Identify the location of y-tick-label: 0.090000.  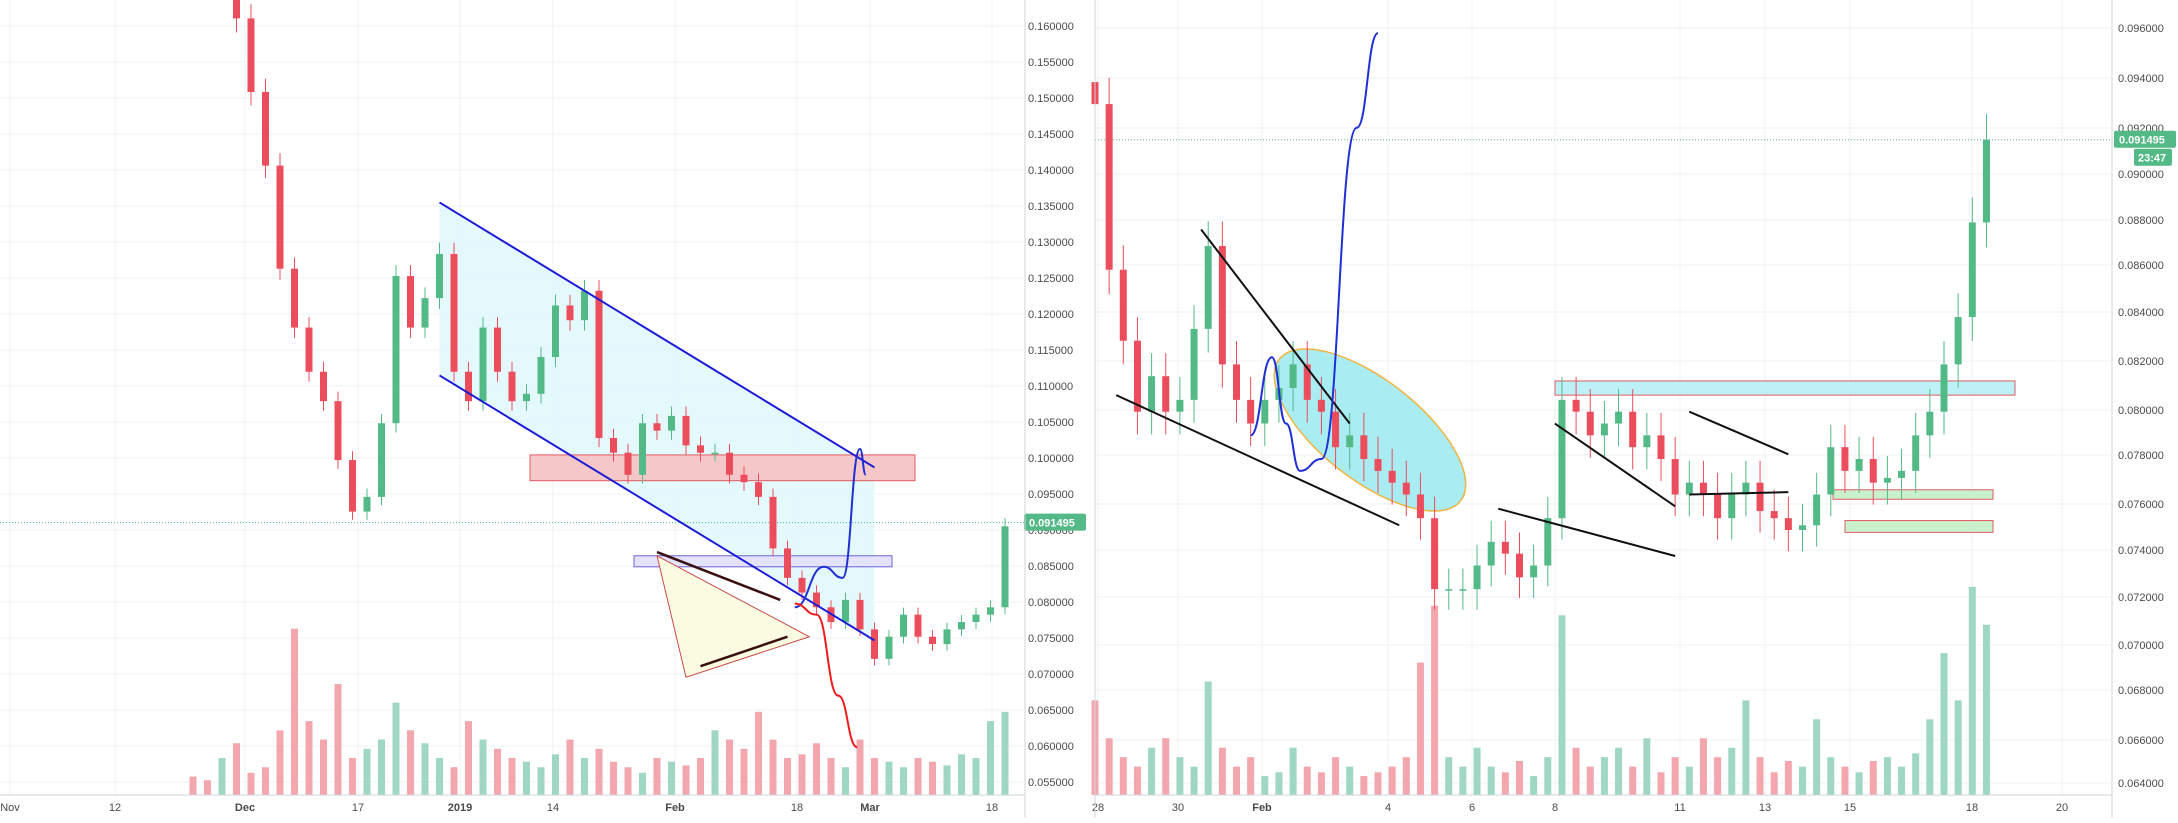
(2141, 175).